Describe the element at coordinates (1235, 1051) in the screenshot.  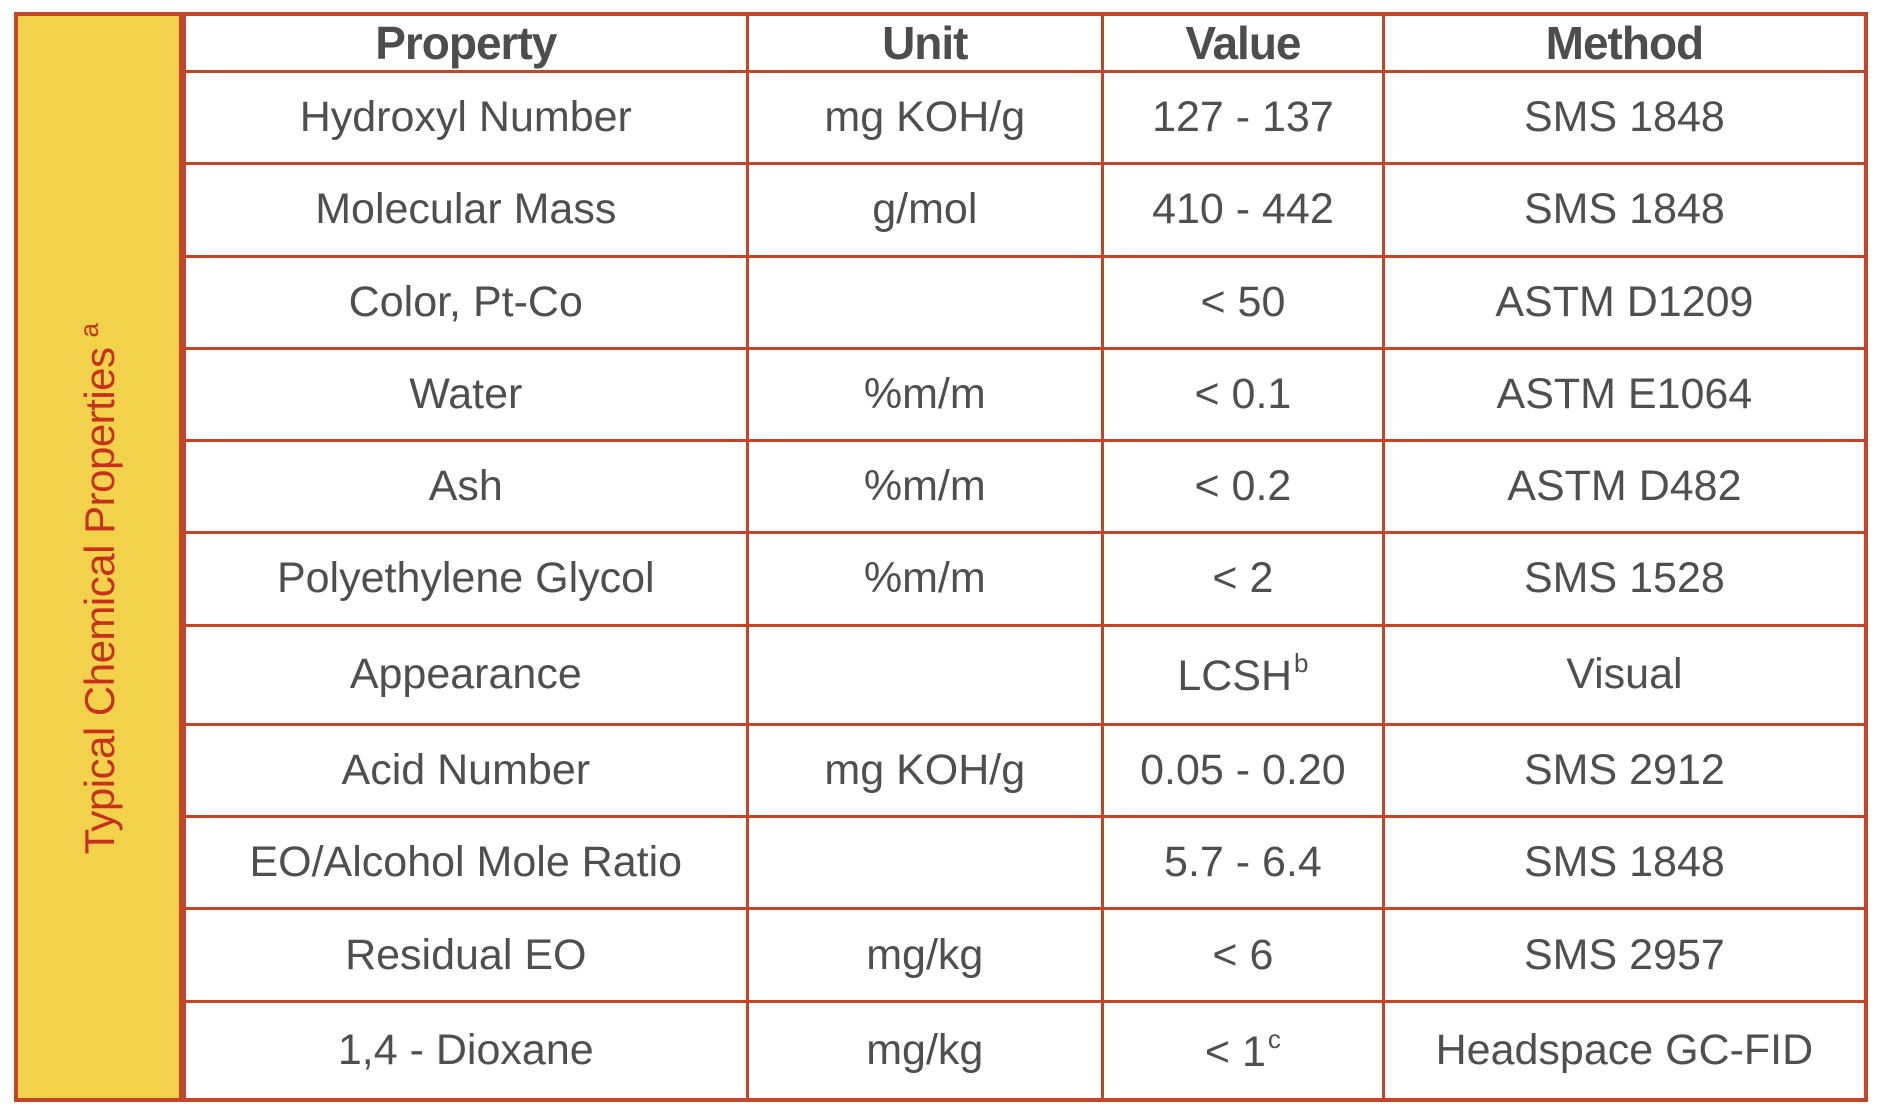
I see `cell-value-text: < 1` at that location.